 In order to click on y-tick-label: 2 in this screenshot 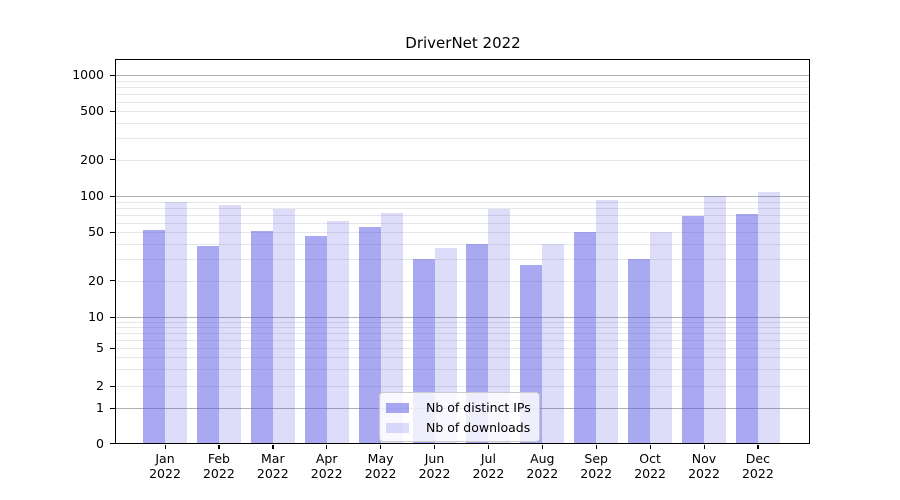, I will do `click(100, 385)`.